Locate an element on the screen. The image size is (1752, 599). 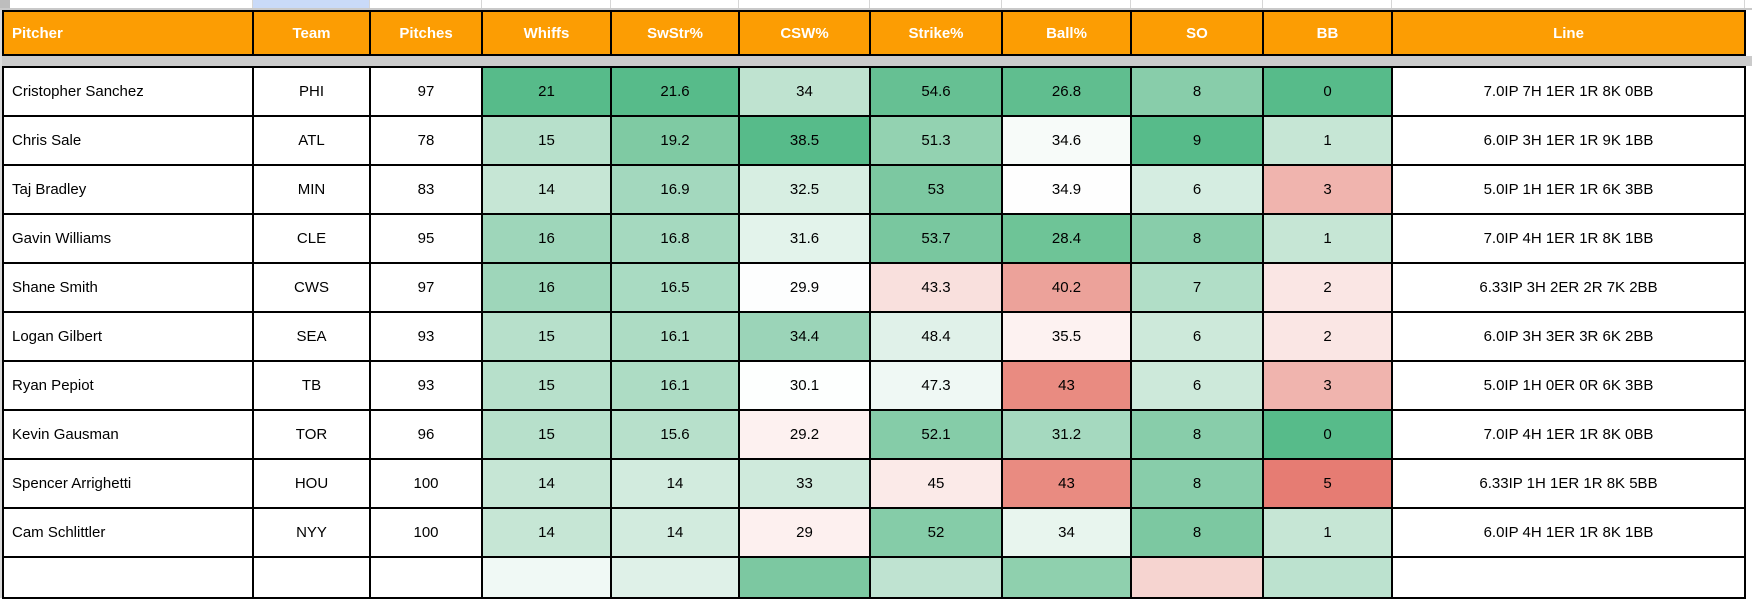
column-header-pitcher: Pitcher is located at coordinates (128, 33).